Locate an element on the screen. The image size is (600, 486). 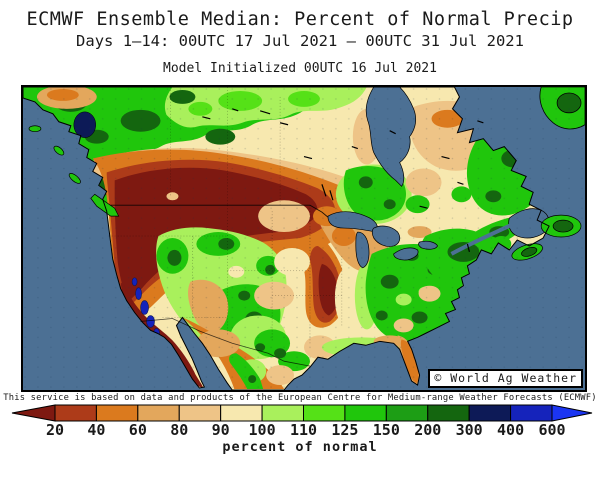
colorbar is located at coordinates (302, 413).